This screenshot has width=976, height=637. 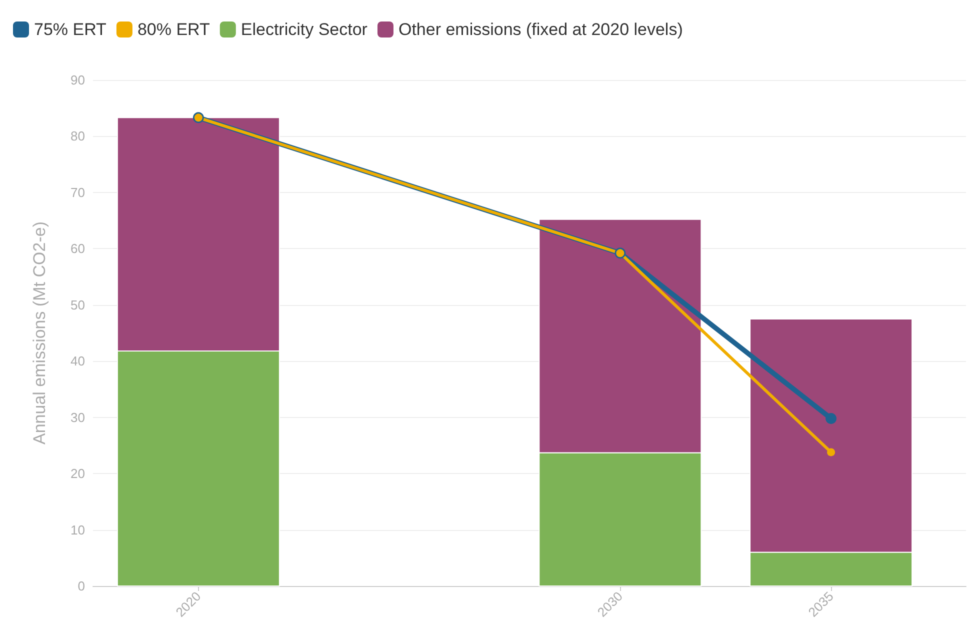 What do you see at coordinates (81, 586) in the screenshot?
I see `y-tick-label: 0` at bounding box center [81, 586].